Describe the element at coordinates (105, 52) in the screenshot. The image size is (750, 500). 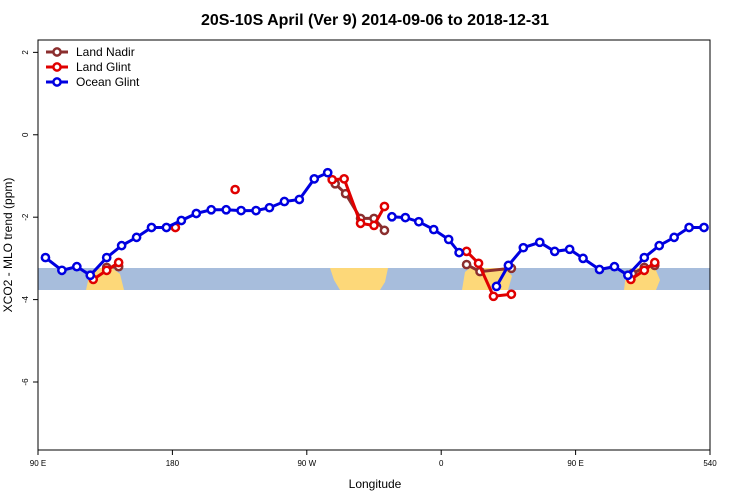
I see `legend-label: Land Nadir` at that location.